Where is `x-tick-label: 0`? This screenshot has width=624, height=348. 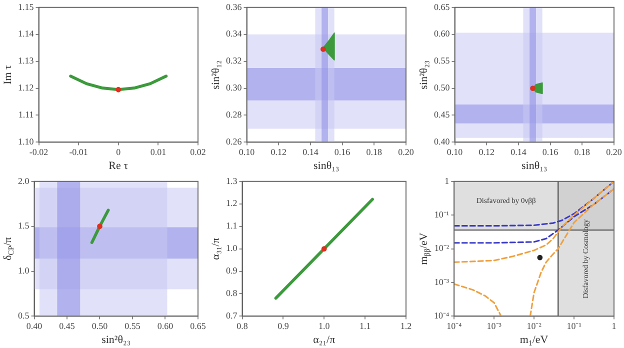
x-tick-label: 0 is located at coordinates (119, 151).